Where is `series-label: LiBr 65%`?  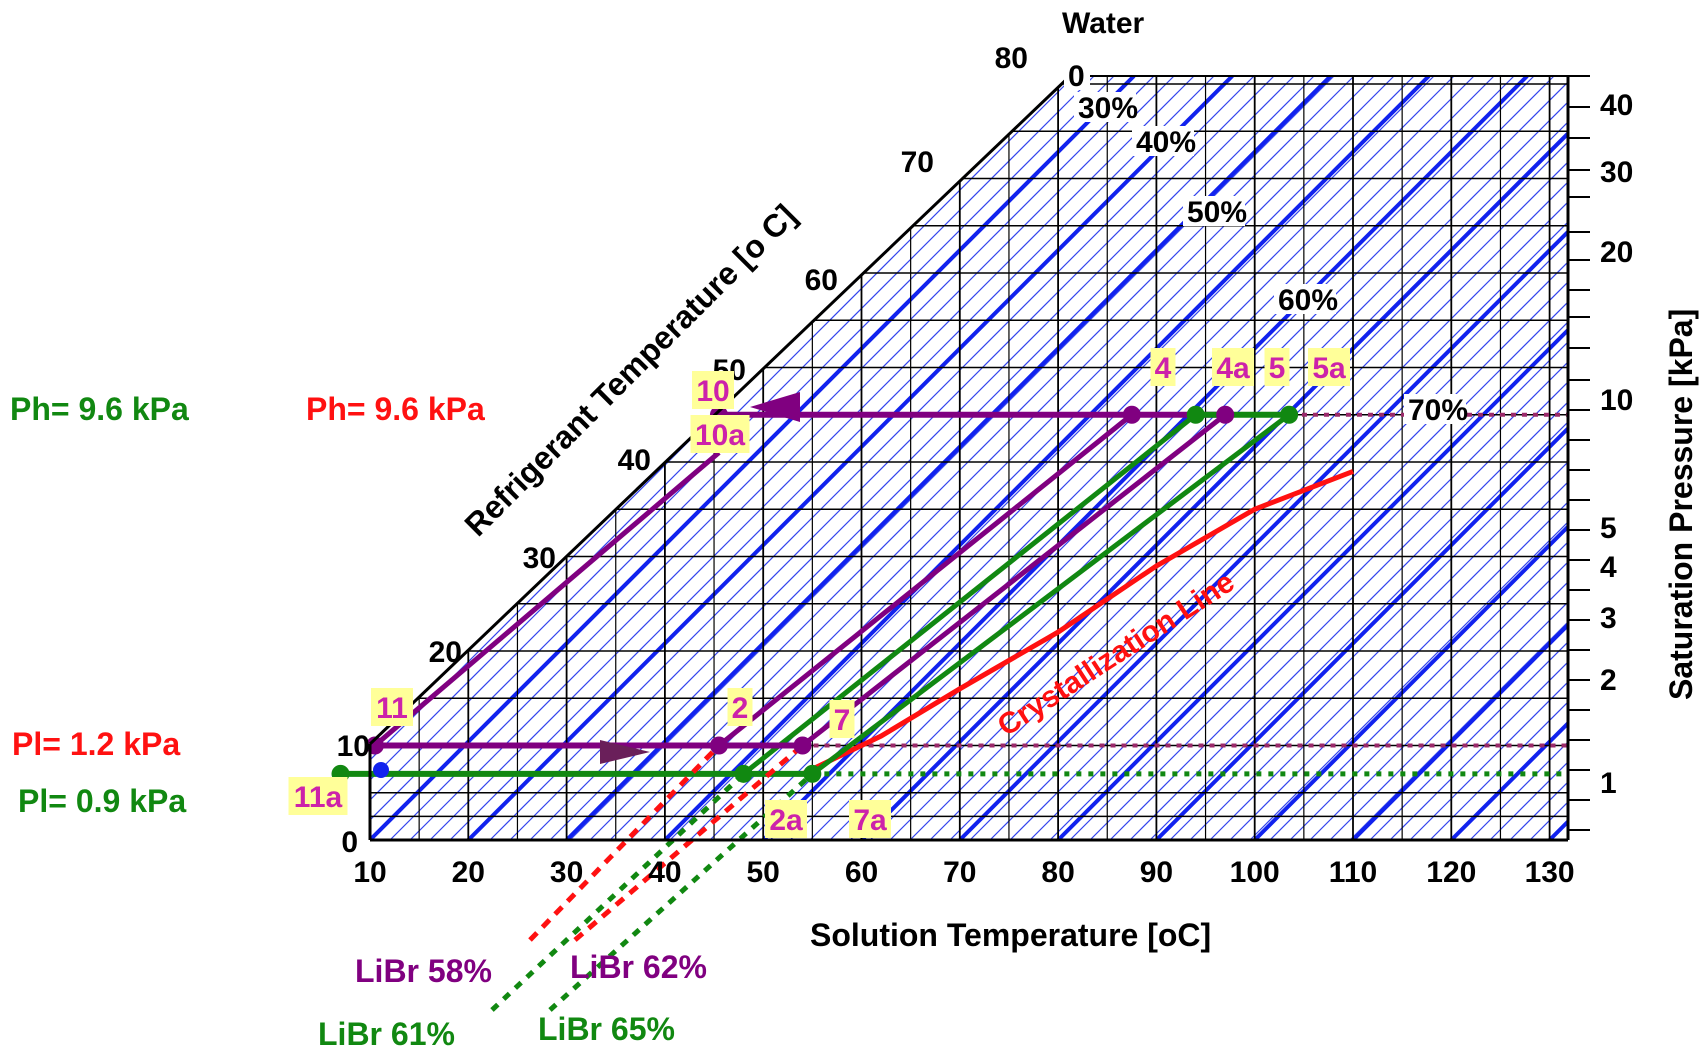
series-label: LiBr 65% is located at coordinates (606, 1029).